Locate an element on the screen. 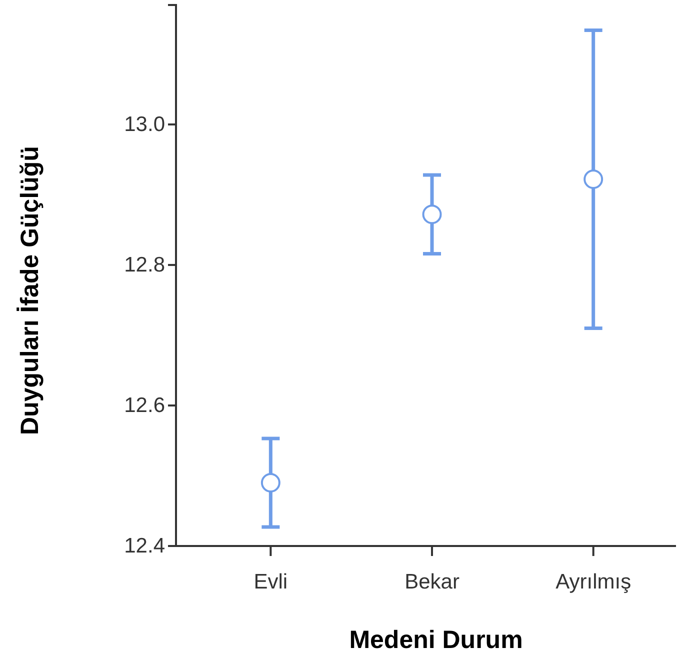  x-axis-title: Medeni Durum is located at coordinates (436, 640).